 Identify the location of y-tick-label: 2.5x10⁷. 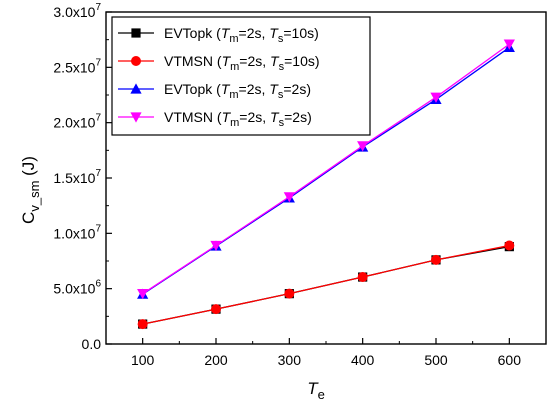
(77, 66).